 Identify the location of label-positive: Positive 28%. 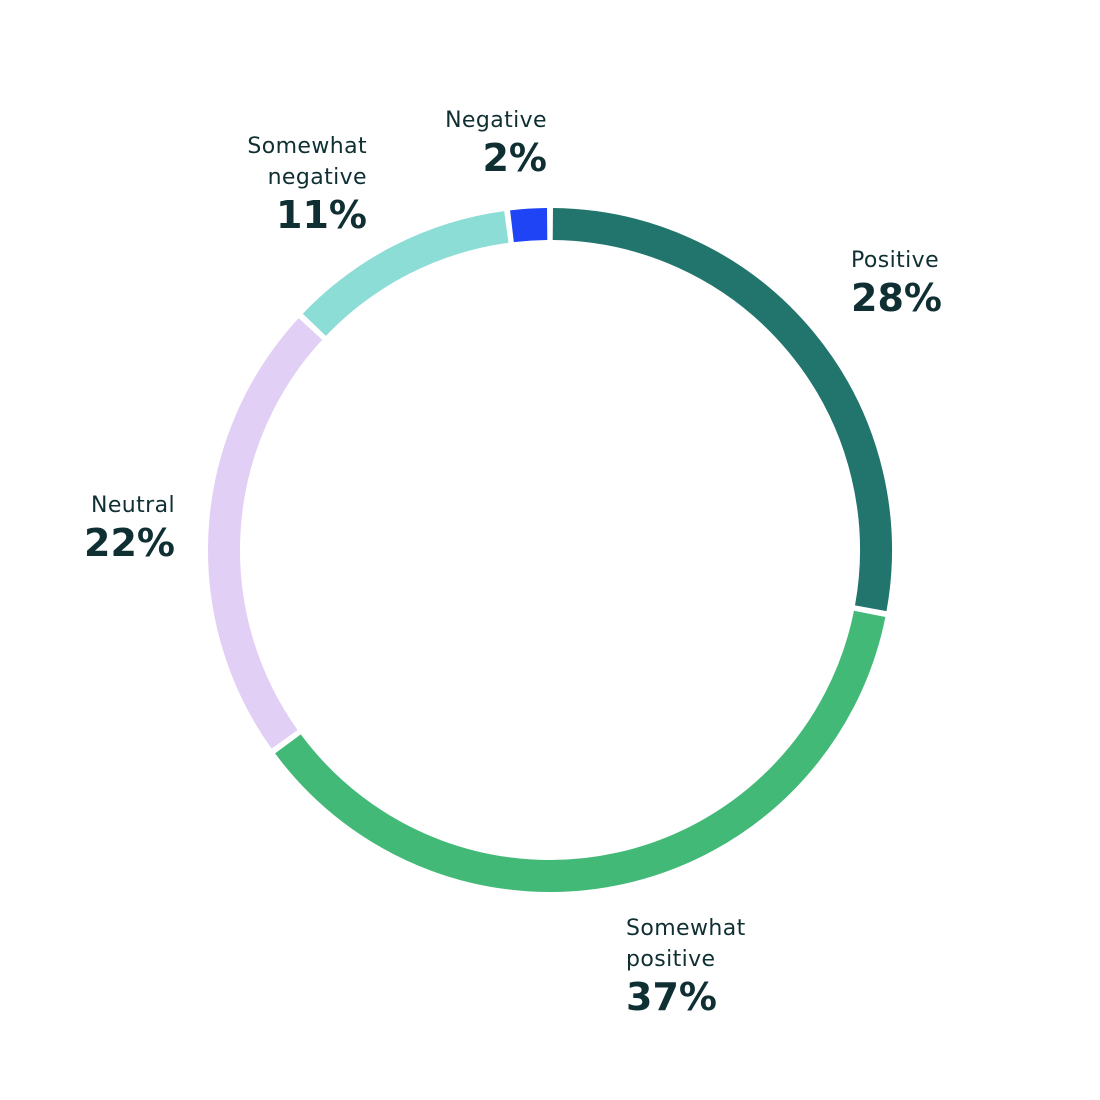
(896, 282).